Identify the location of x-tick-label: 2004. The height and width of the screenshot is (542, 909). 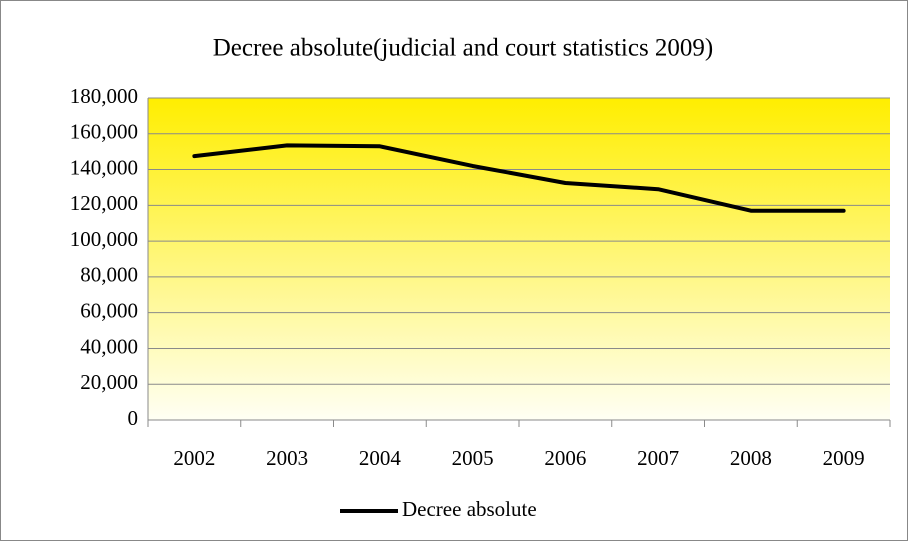
(380, 458).